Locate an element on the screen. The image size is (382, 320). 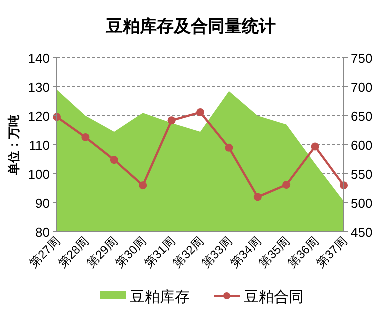
y2-tick-label: 500 is located at coordinates (362, 203).